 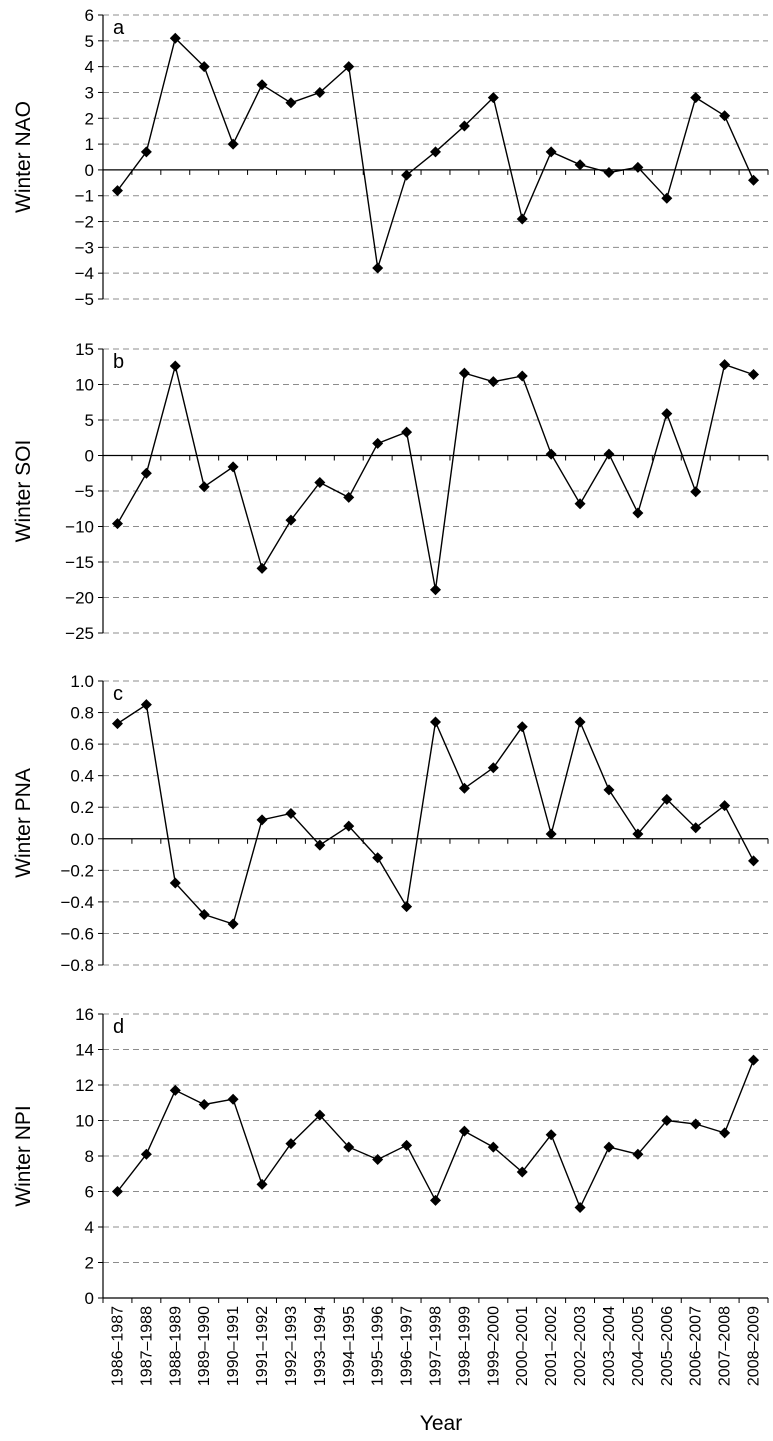 What do you see at coordinates (82, 776) in the screenshot?
I see `y-tick-label: 0.4` at bounding box center [82, 776].